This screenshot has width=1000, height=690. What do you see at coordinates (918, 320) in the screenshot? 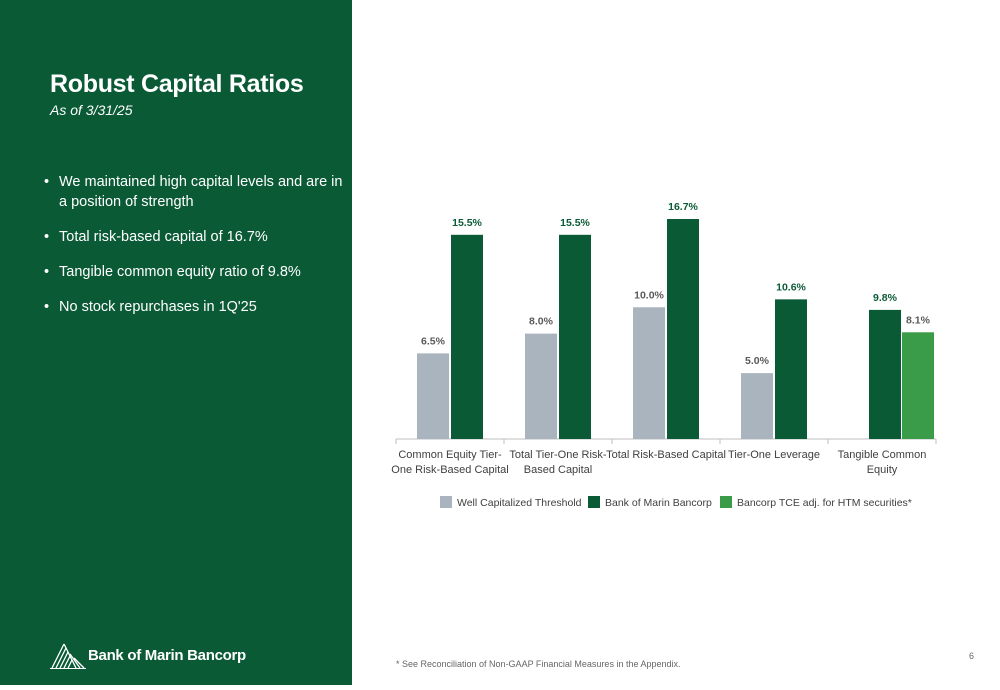
I see `data-label: 8.1%` at bounding box center [918, 320].